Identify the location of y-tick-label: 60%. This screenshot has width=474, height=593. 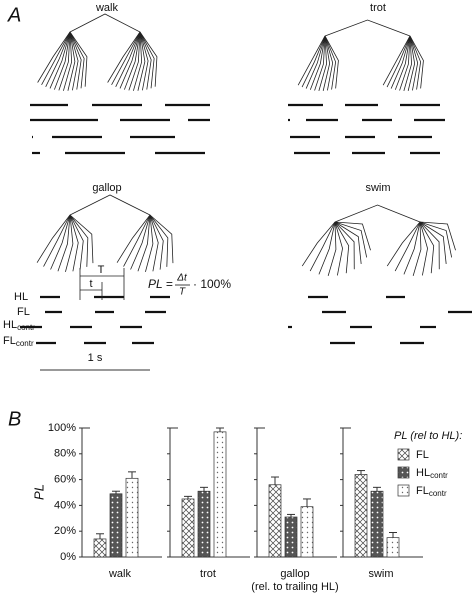
(65, 480).